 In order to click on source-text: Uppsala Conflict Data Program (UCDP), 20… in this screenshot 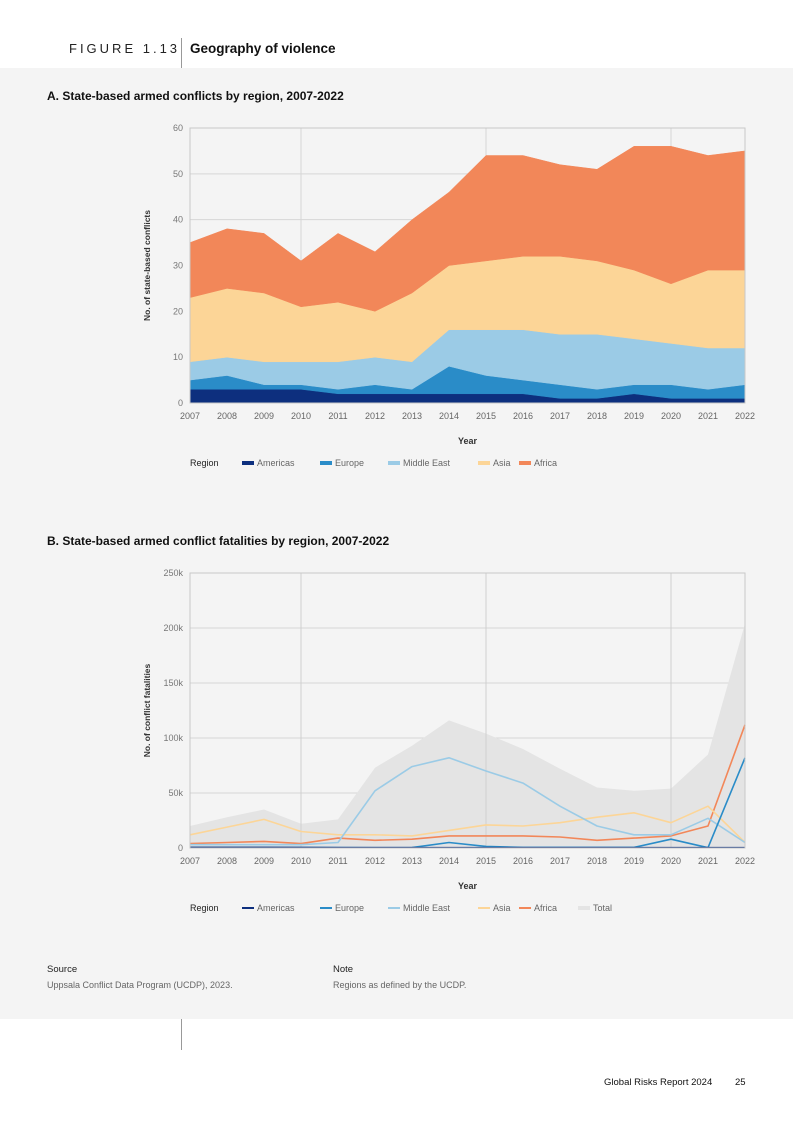, I will do `click(140, 985)`.